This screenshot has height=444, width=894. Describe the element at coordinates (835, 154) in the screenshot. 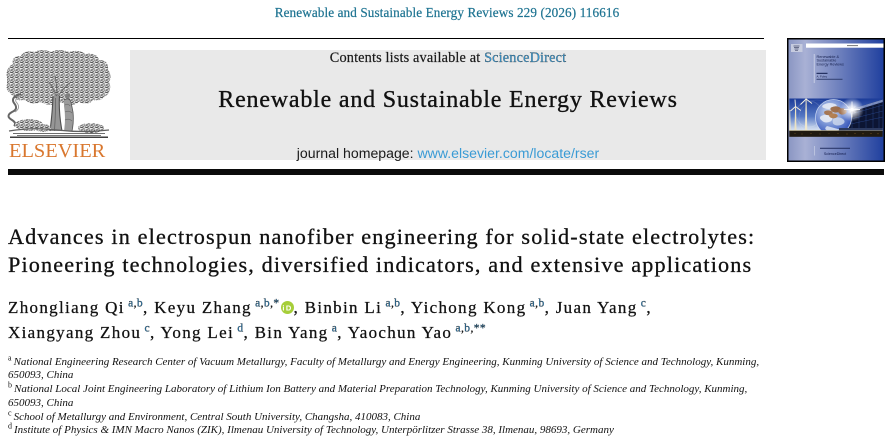

I see `svg-text: ScienceDirect` at that location.